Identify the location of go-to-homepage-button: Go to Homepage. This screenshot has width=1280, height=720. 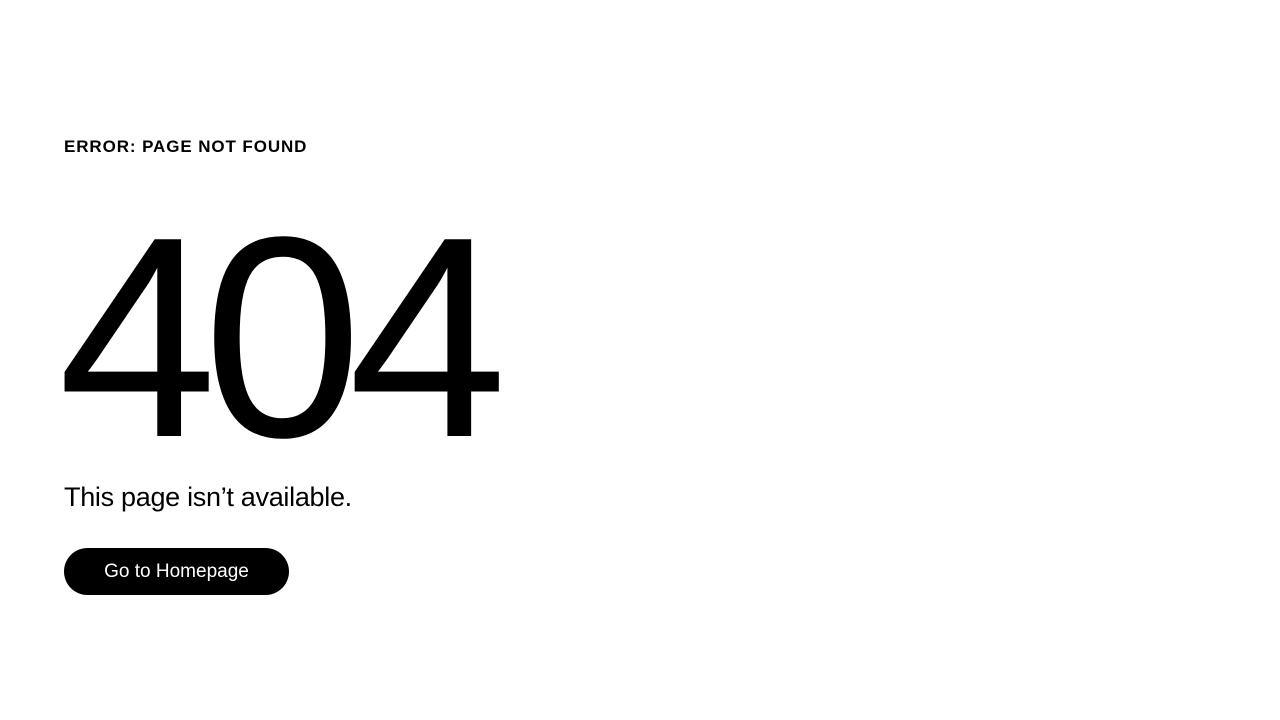
(176, 571).